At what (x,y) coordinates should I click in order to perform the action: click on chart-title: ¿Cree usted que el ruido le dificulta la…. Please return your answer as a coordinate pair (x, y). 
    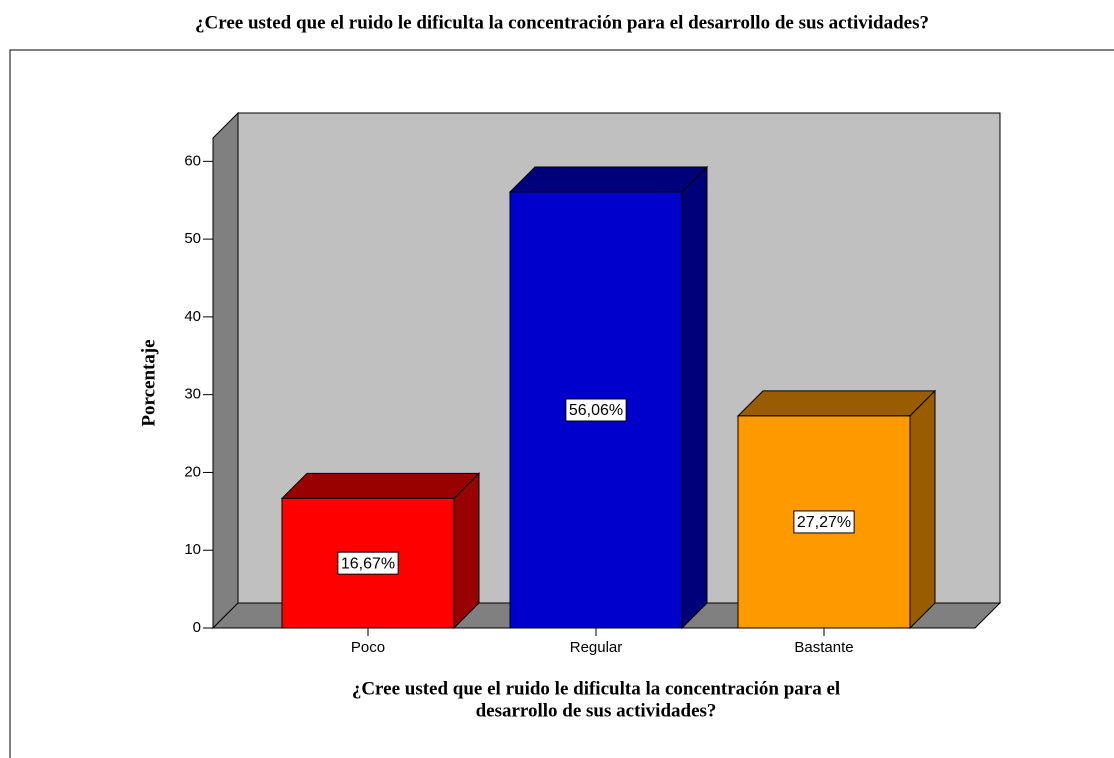
    Looking at the image, I should click on (562, 22).